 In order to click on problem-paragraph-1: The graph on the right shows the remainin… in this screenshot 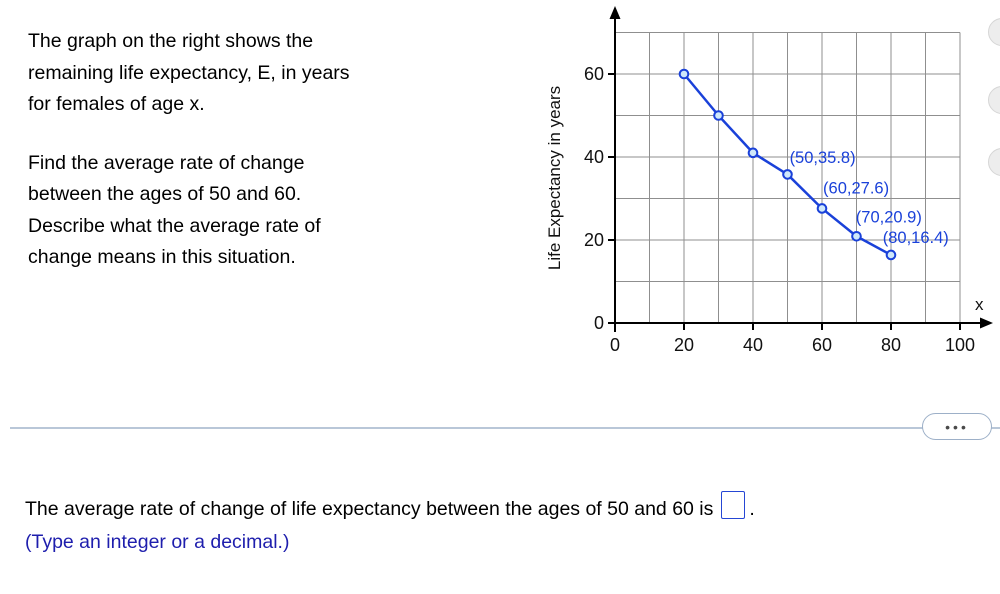, I will do `click(189, 72)`.